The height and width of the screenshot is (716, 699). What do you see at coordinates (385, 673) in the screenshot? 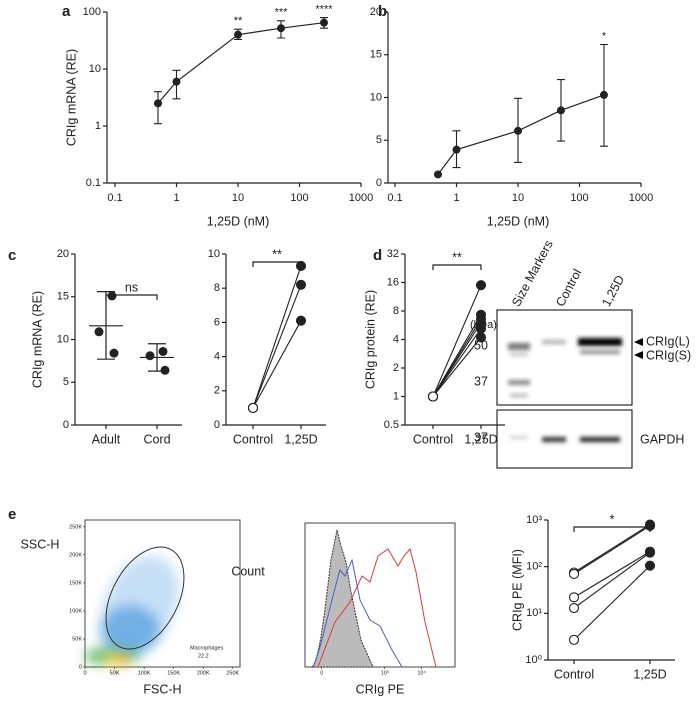
I see `x-tick-label: 10³` at bounding box center [385, 673].